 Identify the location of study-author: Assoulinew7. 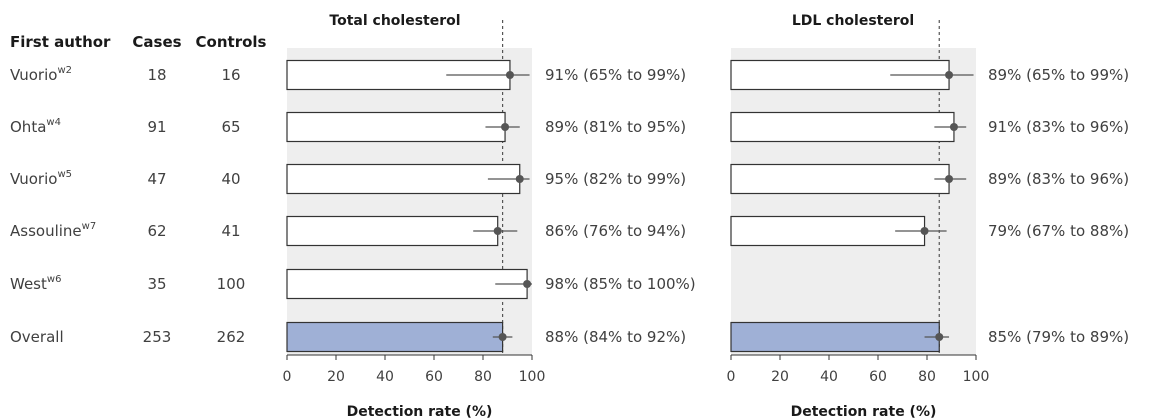
(53, 230).